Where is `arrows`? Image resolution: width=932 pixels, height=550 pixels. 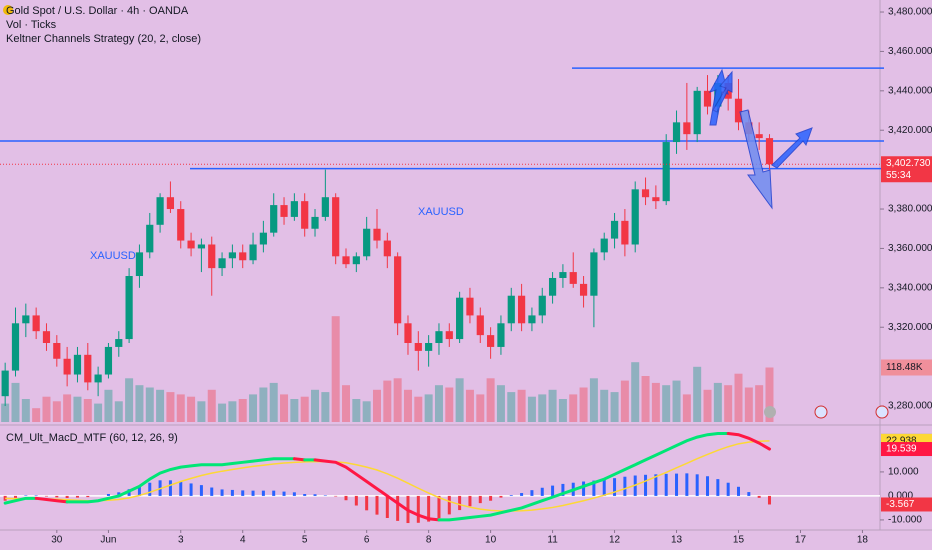
arrows is located at coordinates (760, 139).